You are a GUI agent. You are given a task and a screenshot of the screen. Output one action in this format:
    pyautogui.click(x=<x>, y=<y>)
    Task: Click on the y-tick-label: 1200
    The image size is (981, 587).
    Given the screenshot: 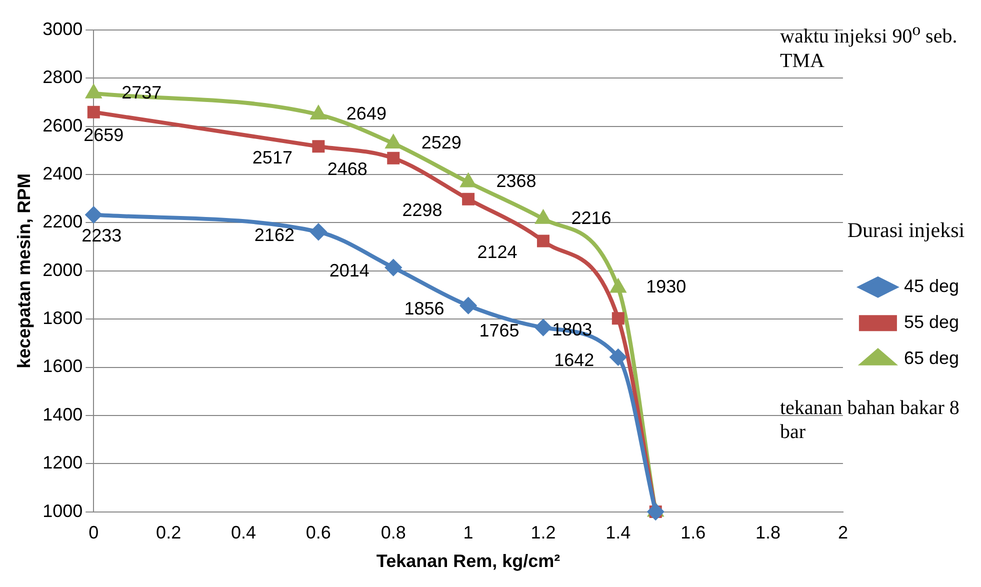 What is the action you would take?
    pyautogui.click(x=62, y=462)
    